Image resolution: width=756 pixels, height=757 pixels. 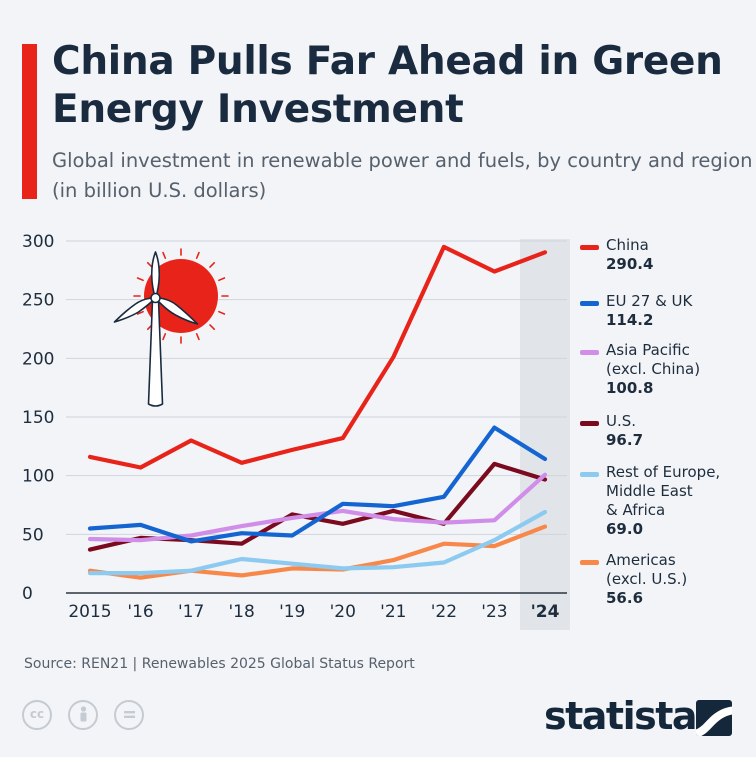 What do you see at coordinates (37, 715) in the screenshot?
I see `cc-icon: cc` at bounding box center [37, 715].